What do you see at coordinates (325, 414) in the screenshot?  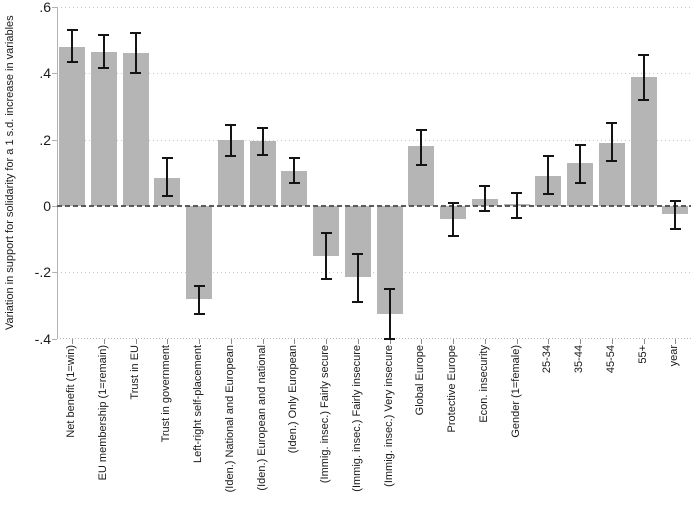 I see `x-axis-tick-label: (Immig. insec.) Fairly secure` at bounding box center [325, 414].